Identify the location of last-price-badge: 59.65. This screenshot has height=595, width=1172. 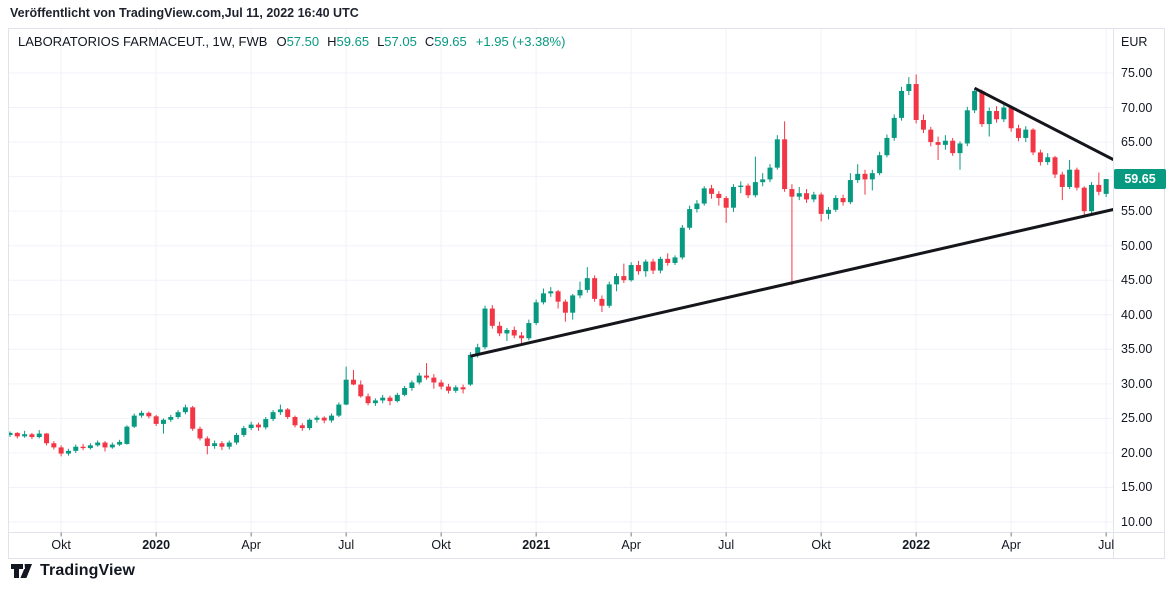
(1140, 179).